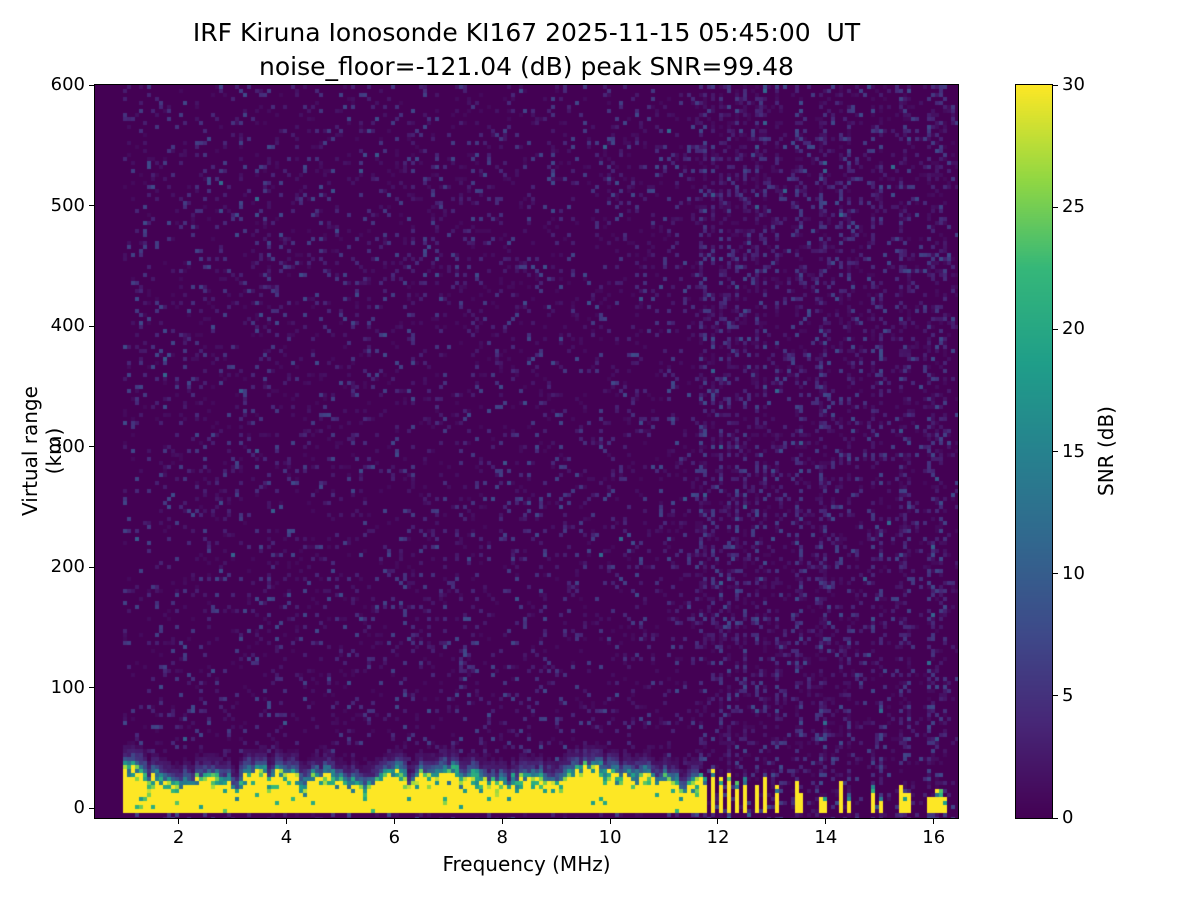 This screenshot has height=900, width=1200. Describe the element at coordinates (1068, 695) in the screenshot. I see `colorbar-tick-label: 5` at that location.